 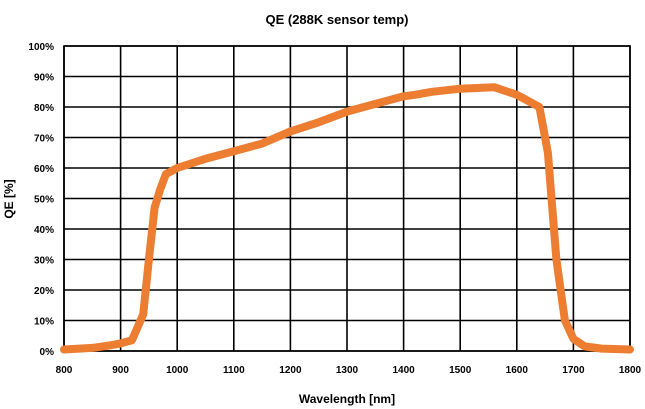 I want to click on x-tick-label: 800, so click(x=64, y=370).